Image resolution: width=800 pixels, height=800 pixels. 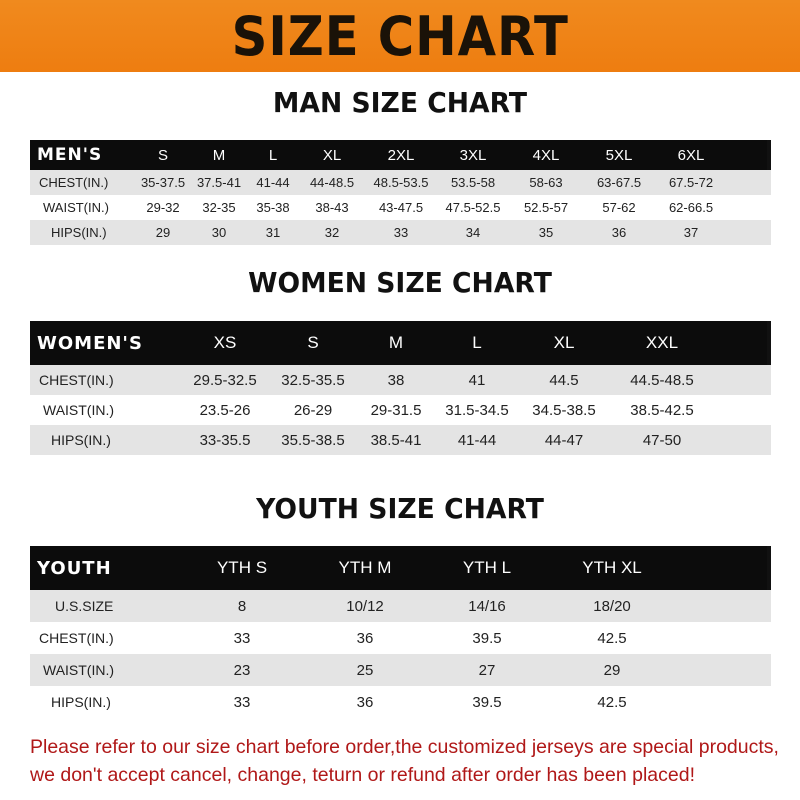 What do you see at coordinates (242, 670) in the screenshot?
I see `table-cell: 23` at bounding box center [242, 670].